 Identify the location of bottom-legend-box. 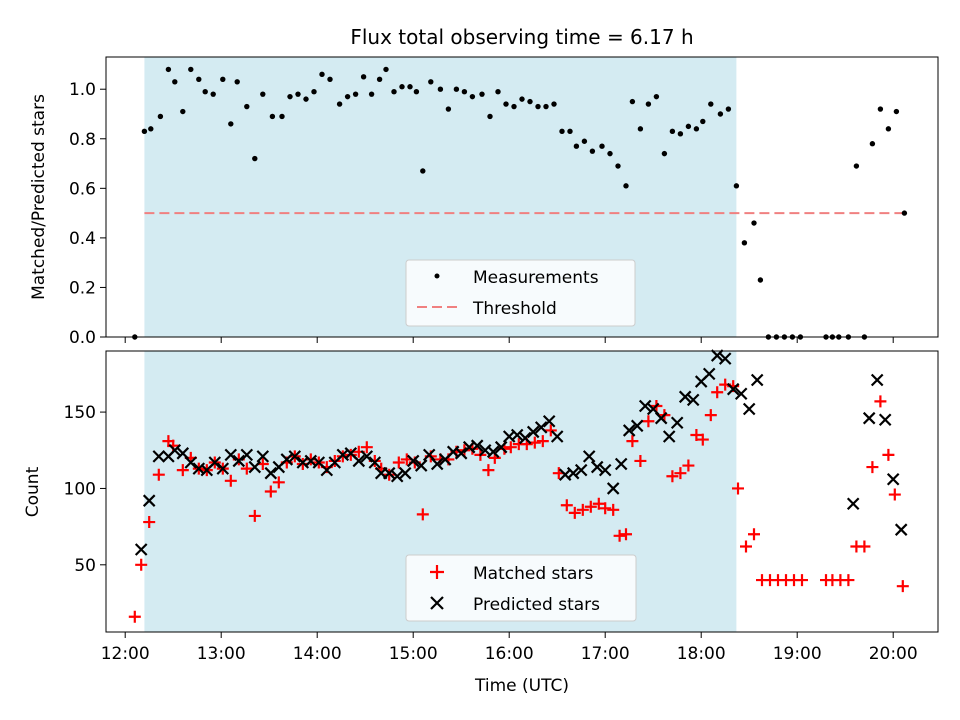
(521, 588).